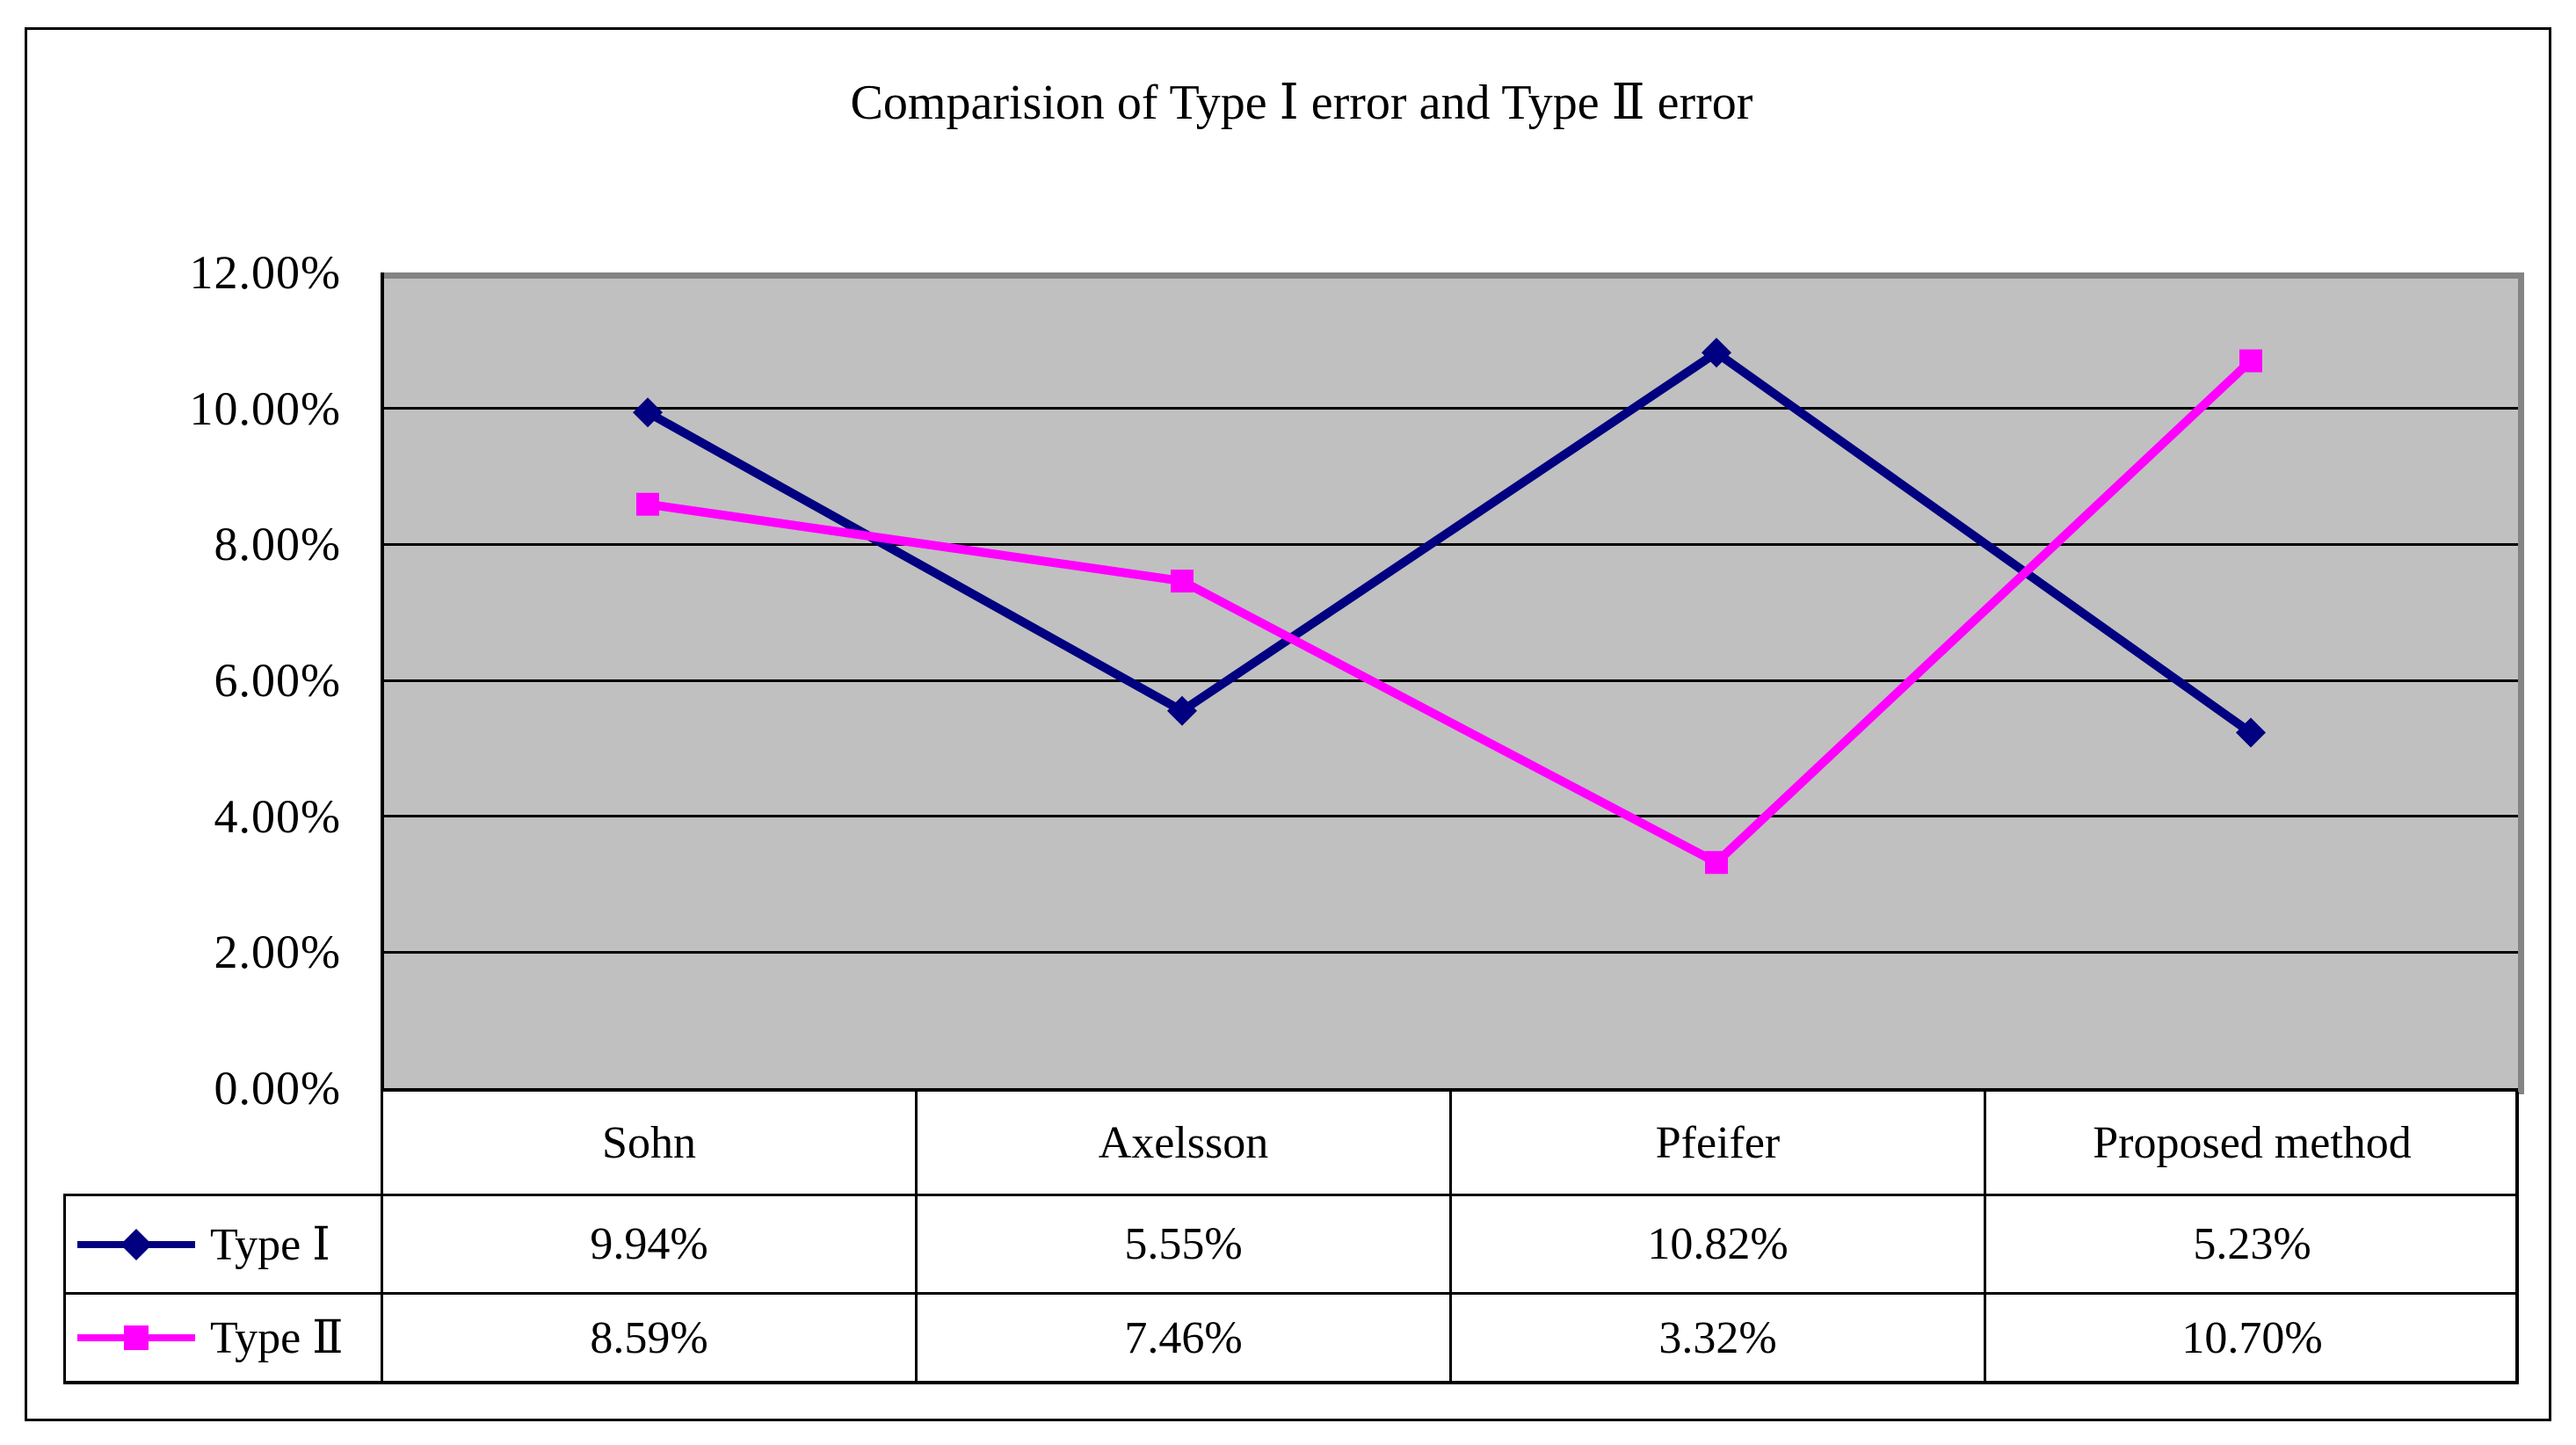 This screenshot has height=1445, width=2576. I want to click on y-axis-line, so click(382, 682).